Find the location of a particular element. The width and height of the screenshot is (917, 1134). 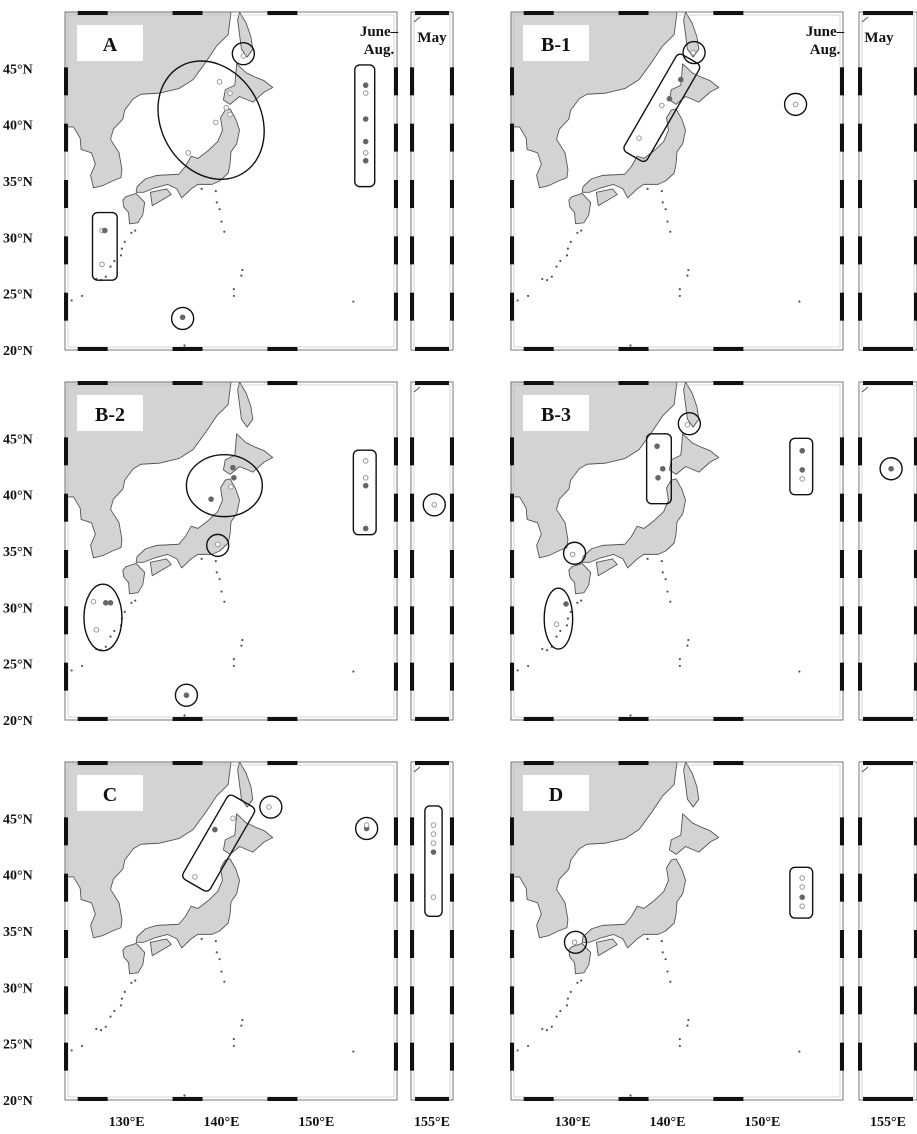

panel-label-text: B-2 is located at coordinates (110, 415).